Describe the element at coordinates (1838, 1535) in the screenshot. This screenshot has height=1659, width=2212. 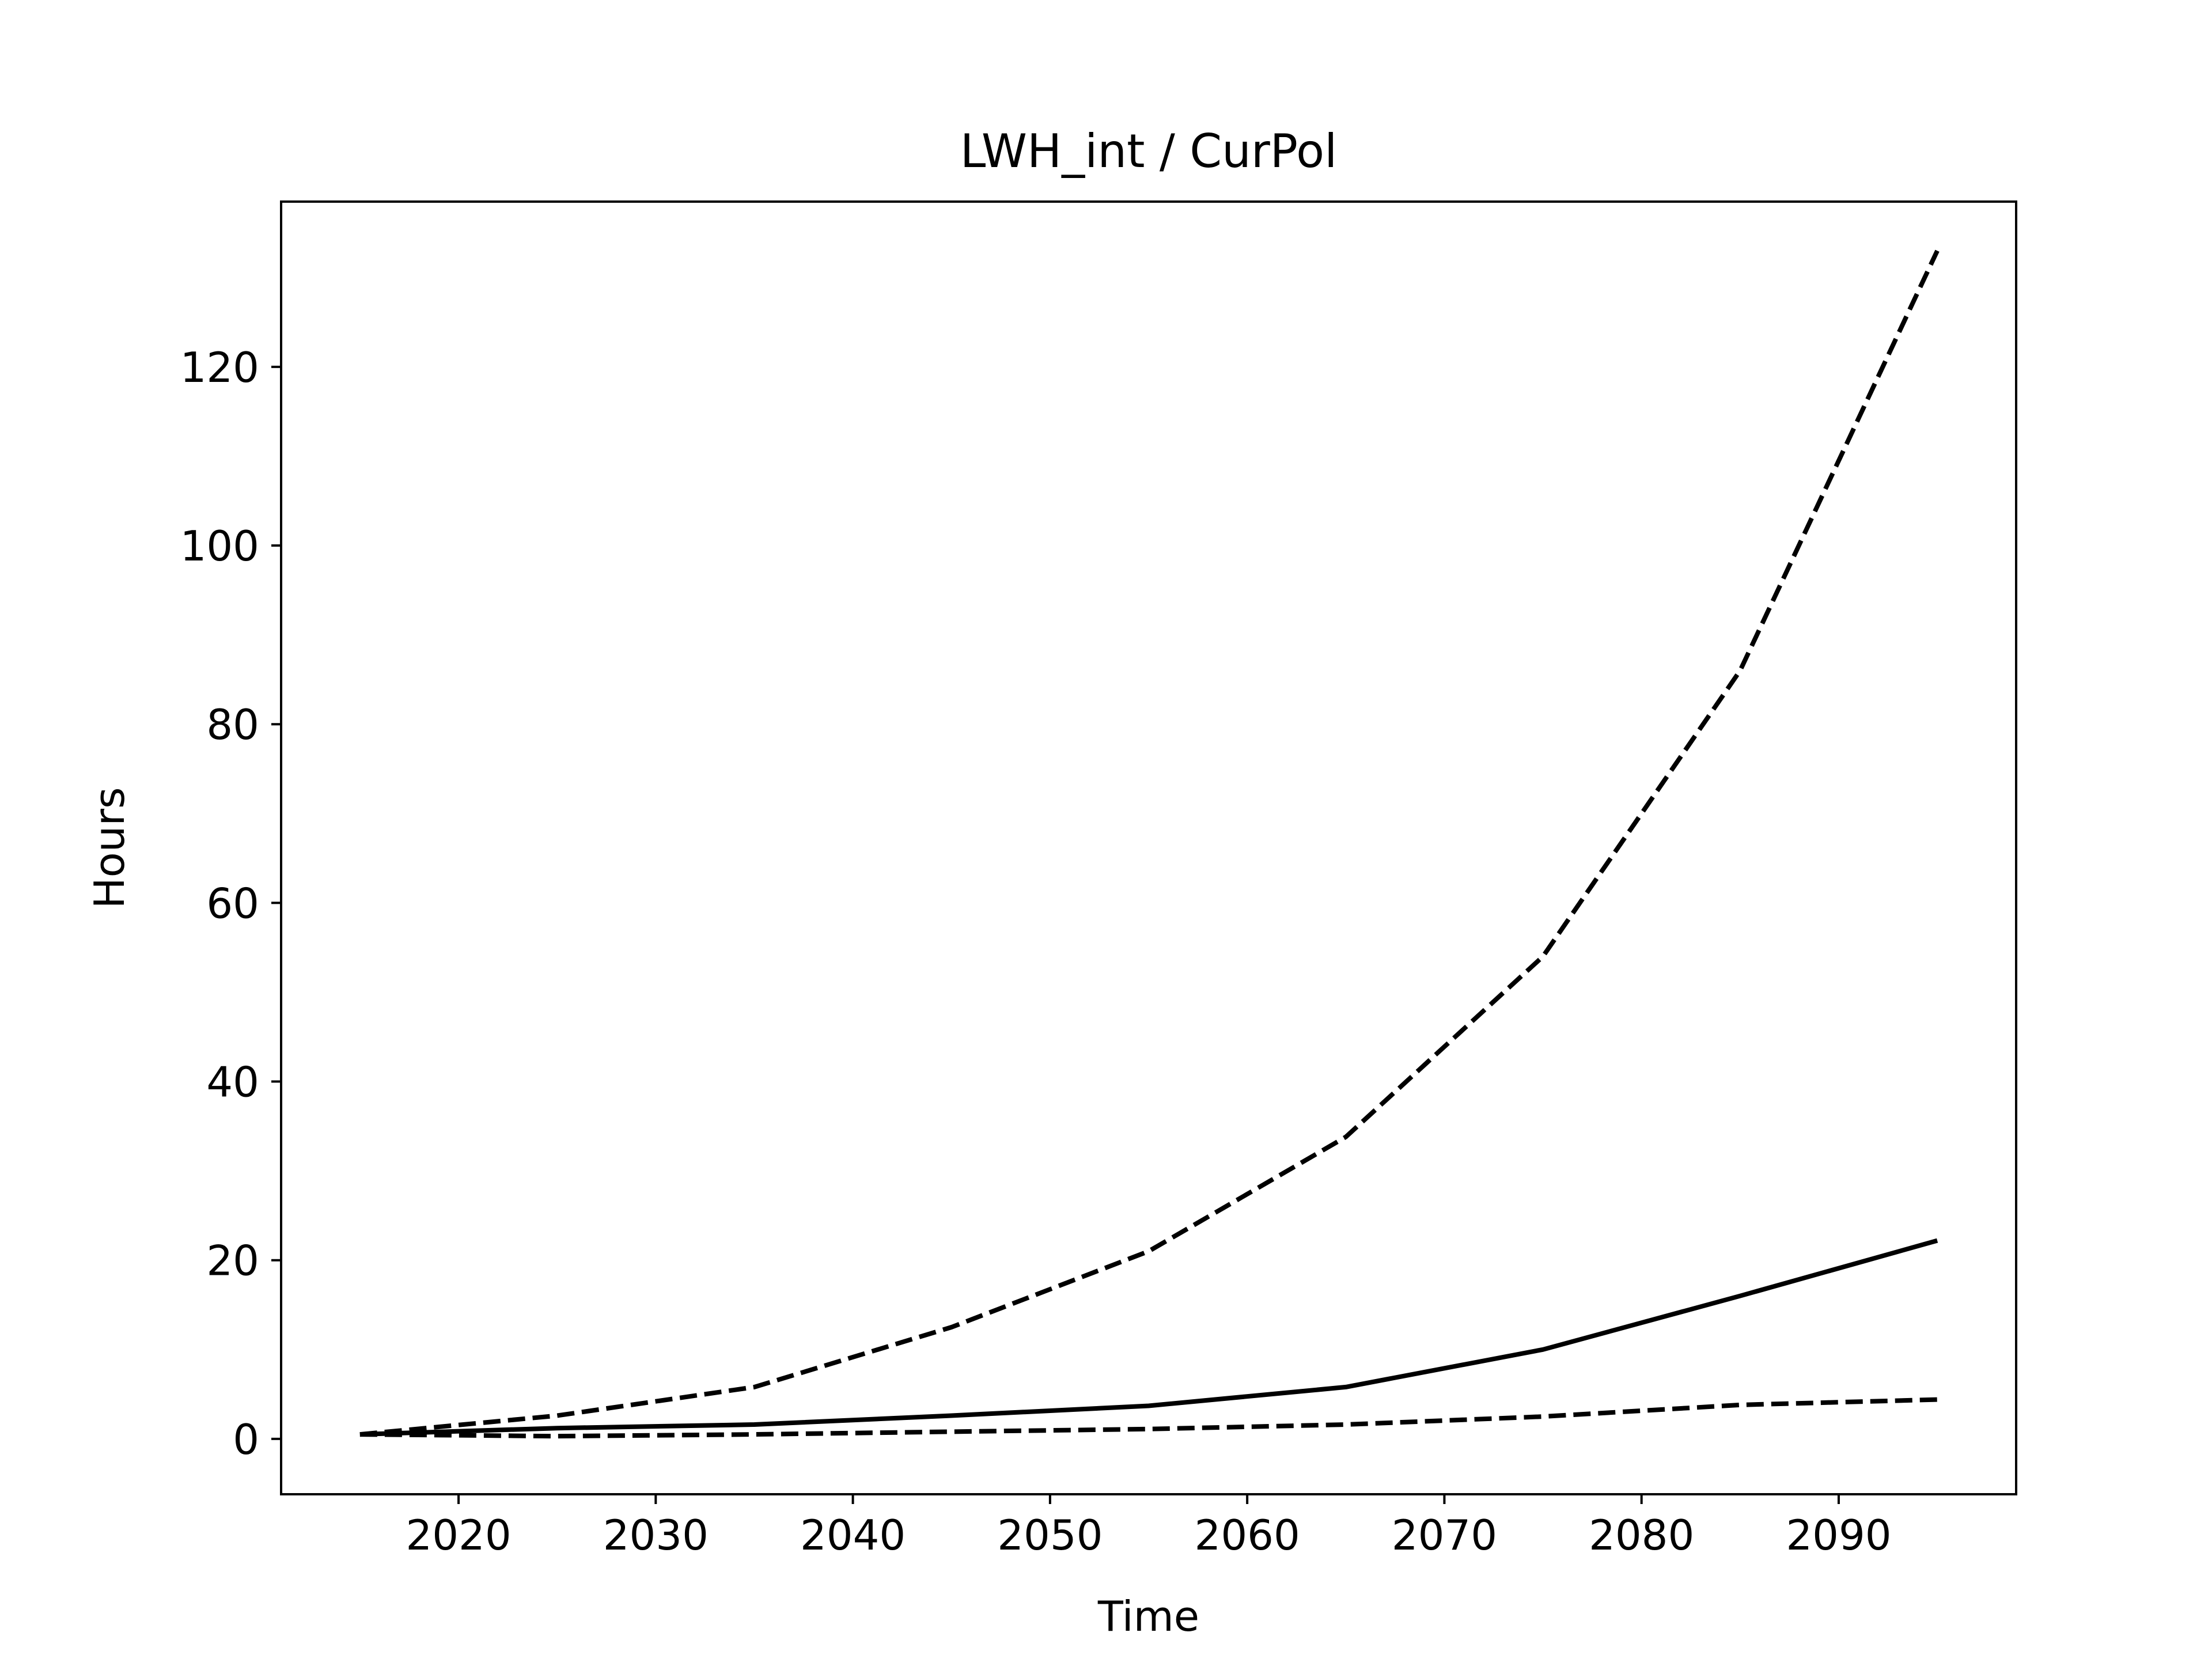
I see `x-tick-label: 2090` at that location.